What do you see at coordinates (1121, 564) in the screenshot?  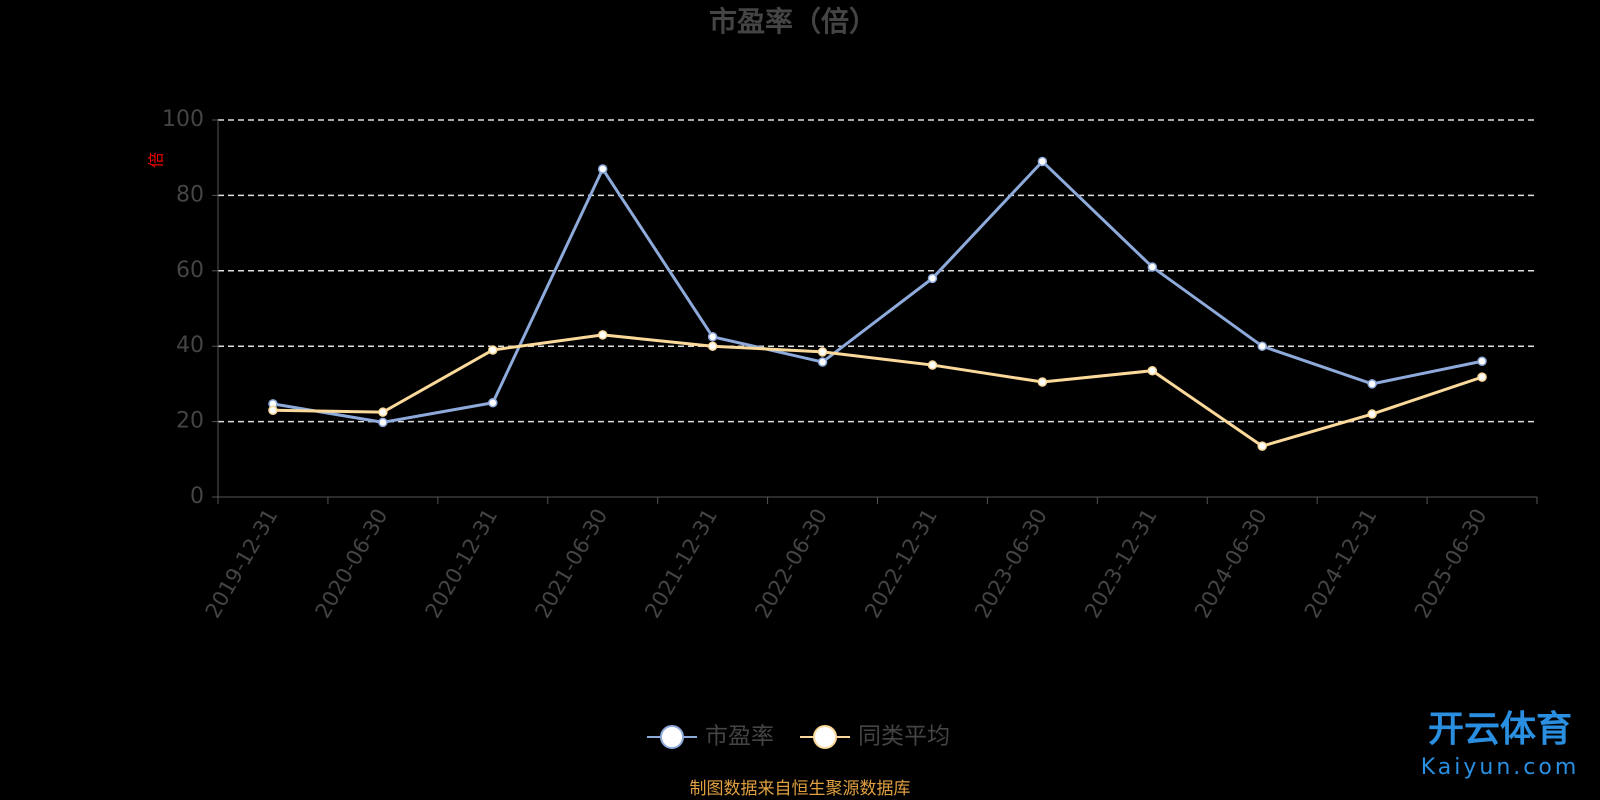 I see `x-tick-label: 2023-12-31` at bounding box center [1121, 564].